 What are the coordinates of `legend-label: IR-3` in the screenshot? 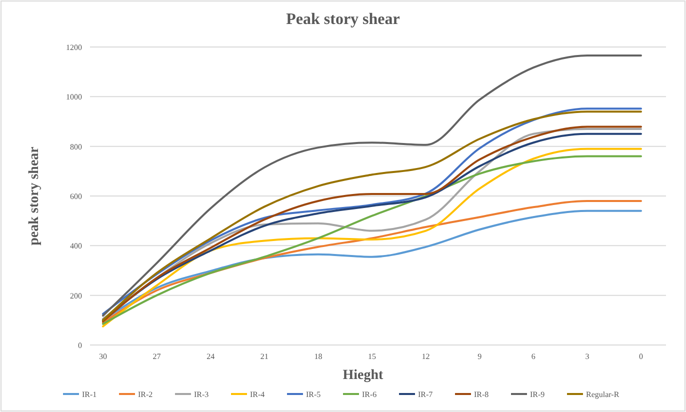 It's located at (201, 394).